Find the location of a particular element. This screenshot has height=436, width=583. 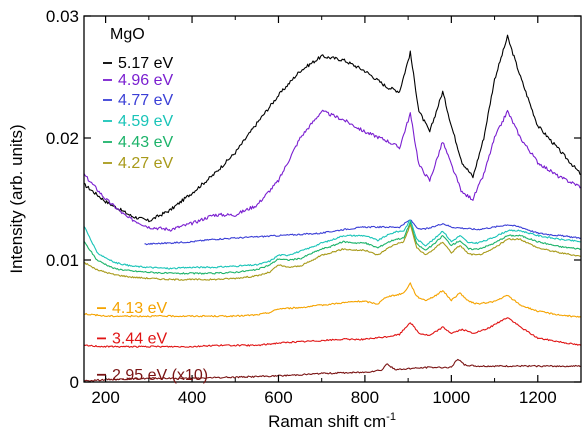

legend-label-8: 3.44 eV is located at coordinates (139, 338).